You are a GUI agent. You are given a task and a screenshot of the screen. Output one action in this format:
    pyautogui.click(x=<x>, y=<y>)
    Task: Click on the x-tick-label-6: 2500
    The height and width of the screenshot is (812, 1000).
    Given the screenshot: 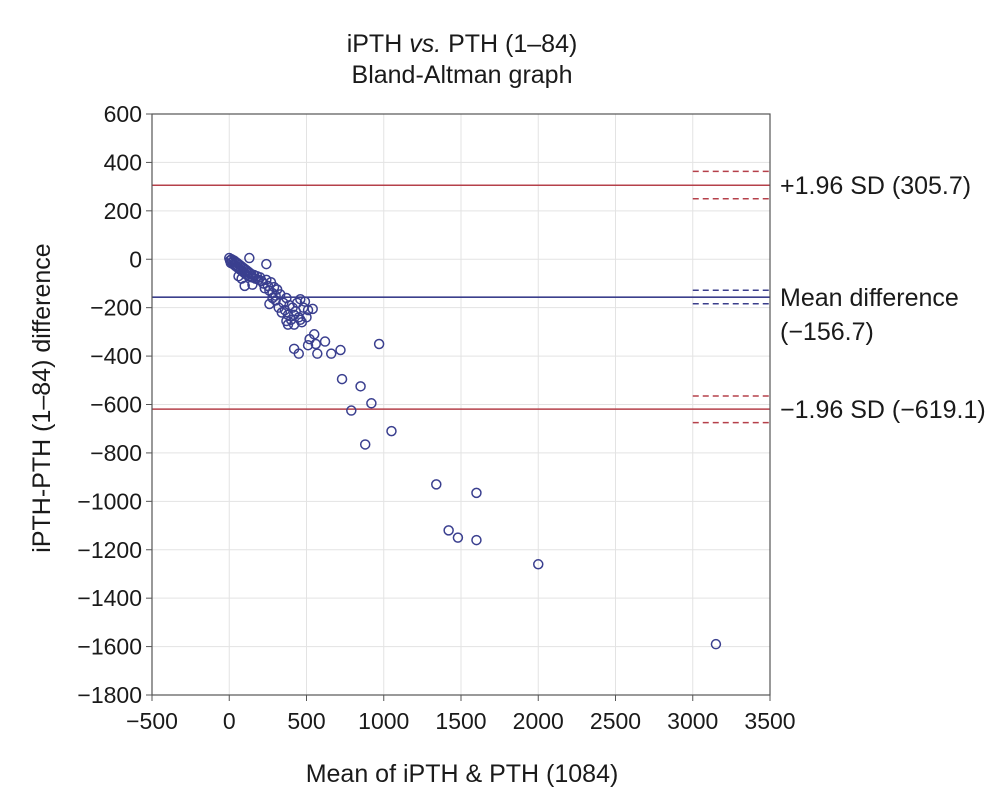 What is the action you would take?
    pyautogui.click(x=615, y=721)
    